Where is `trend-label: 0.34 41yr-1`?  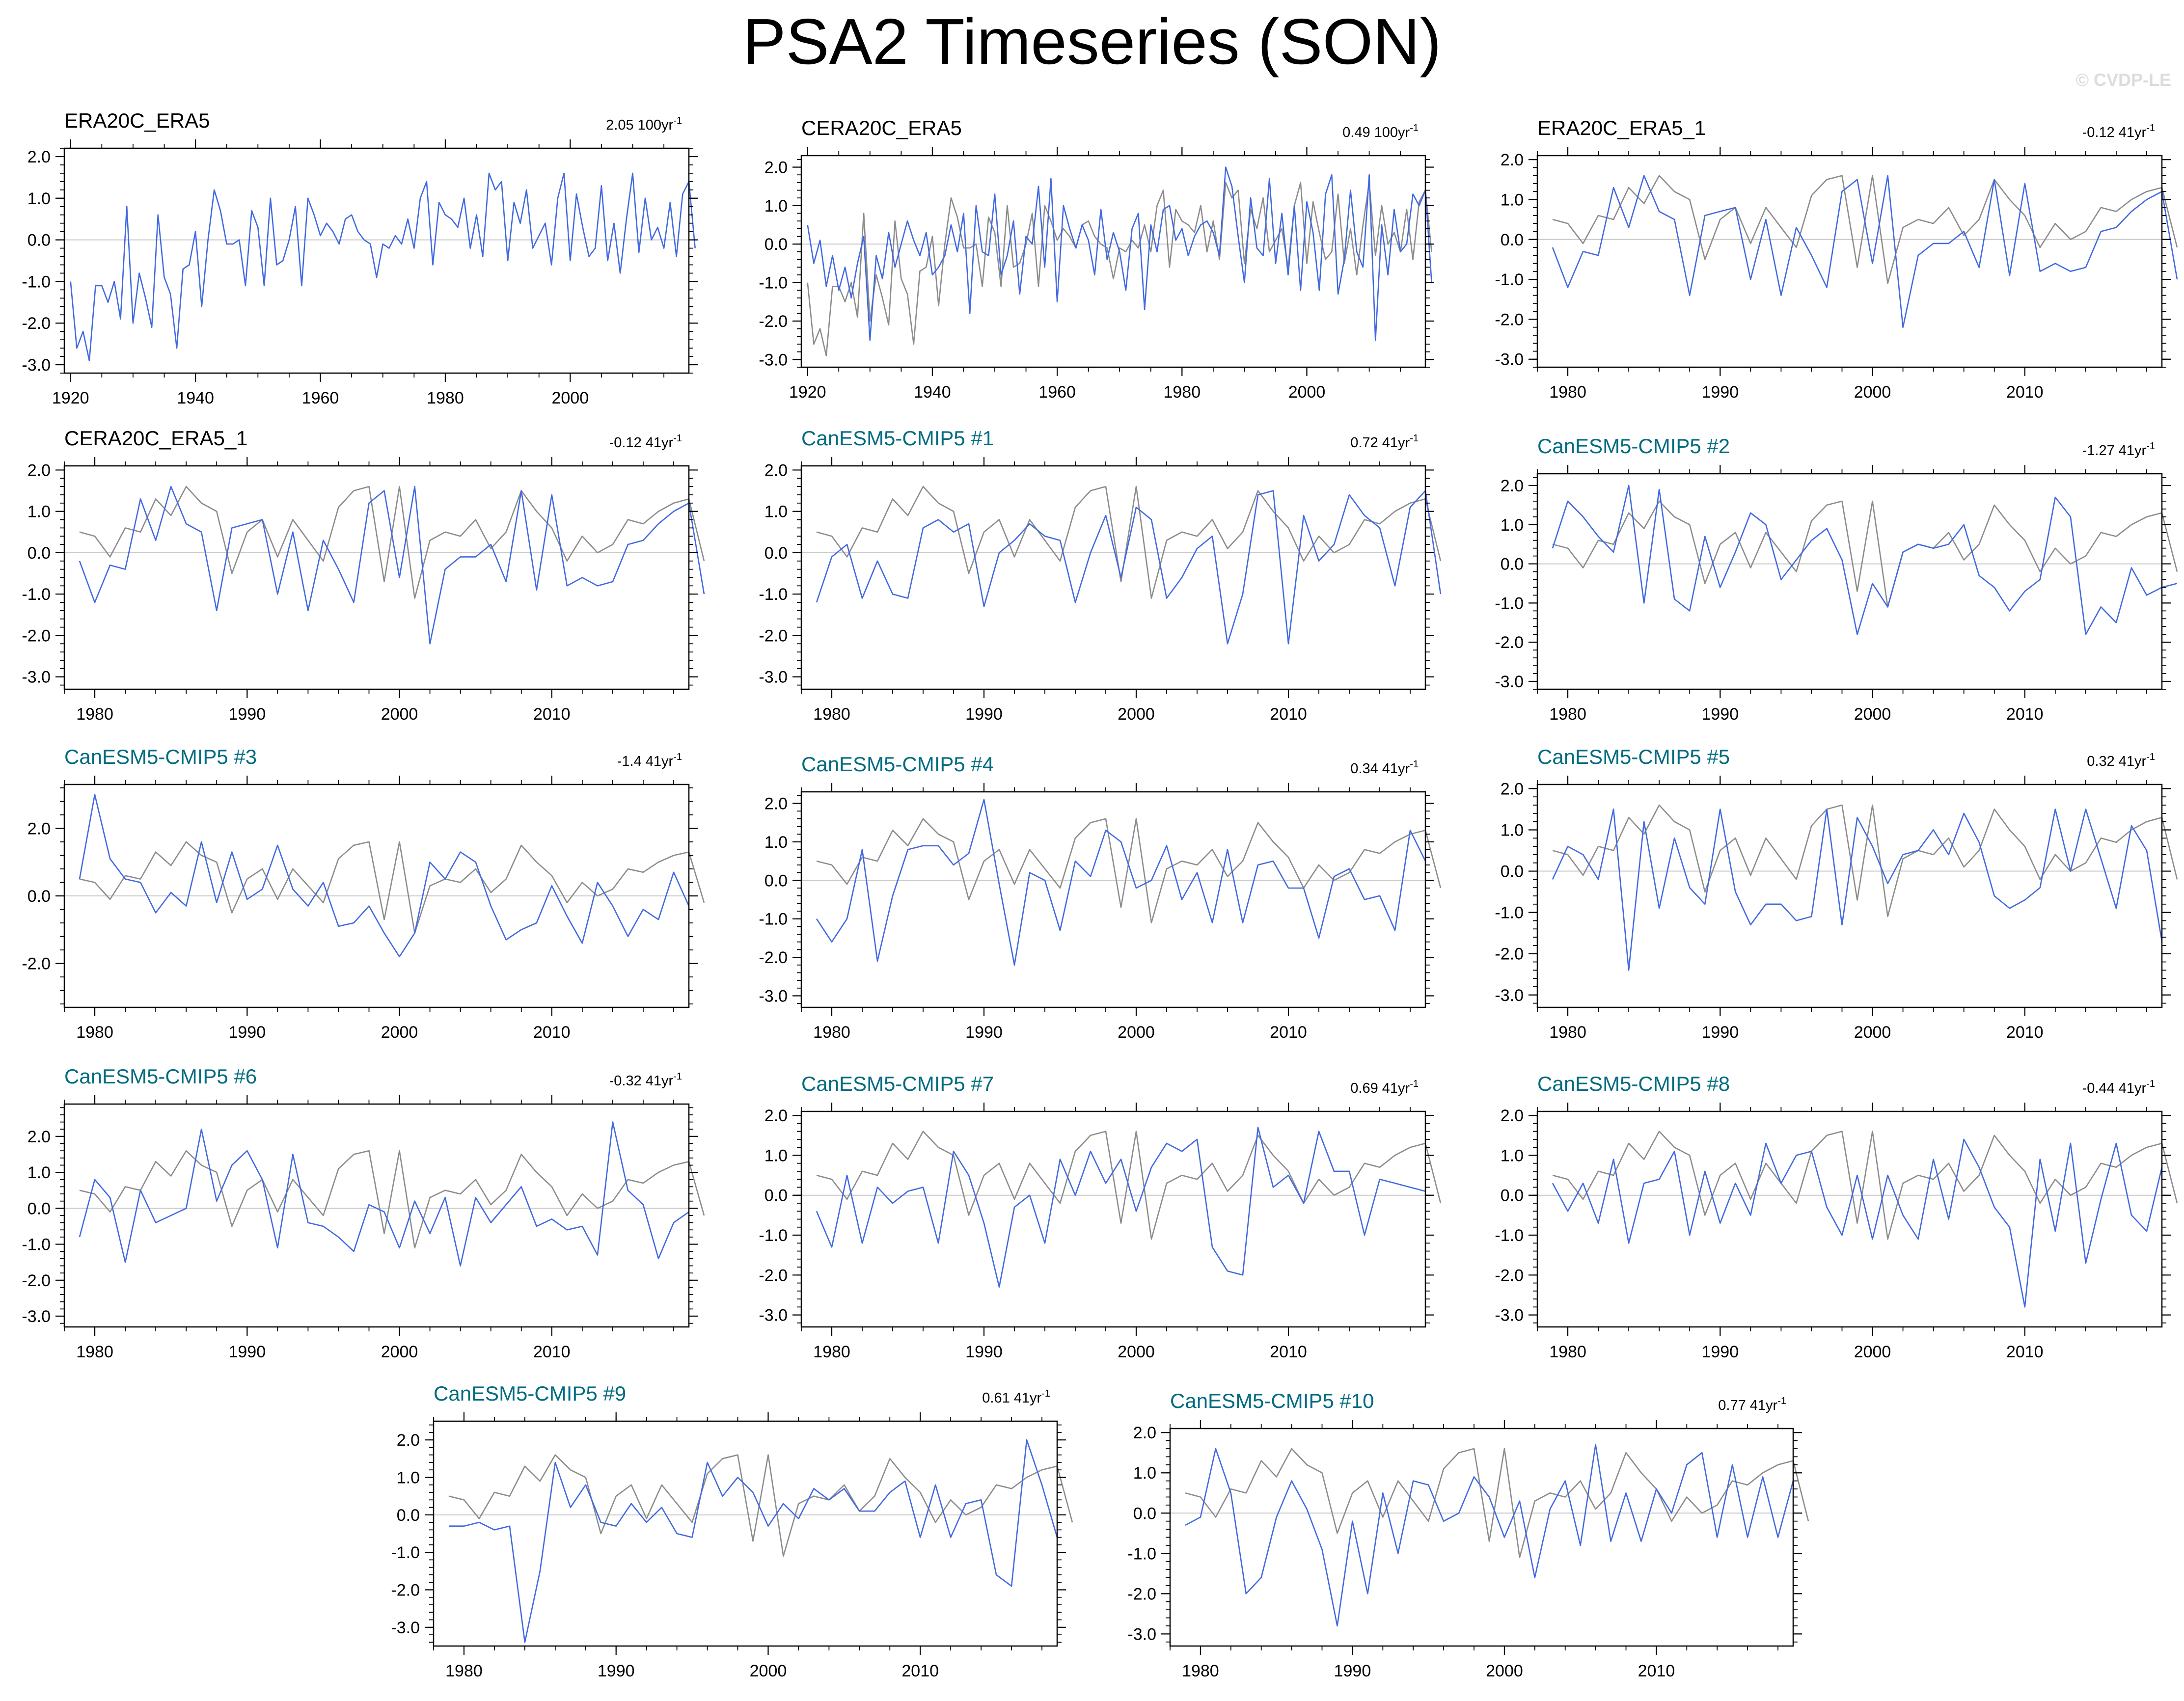
trend-label: 0.34 41yr-1 is located at coordinates (1384, 768).